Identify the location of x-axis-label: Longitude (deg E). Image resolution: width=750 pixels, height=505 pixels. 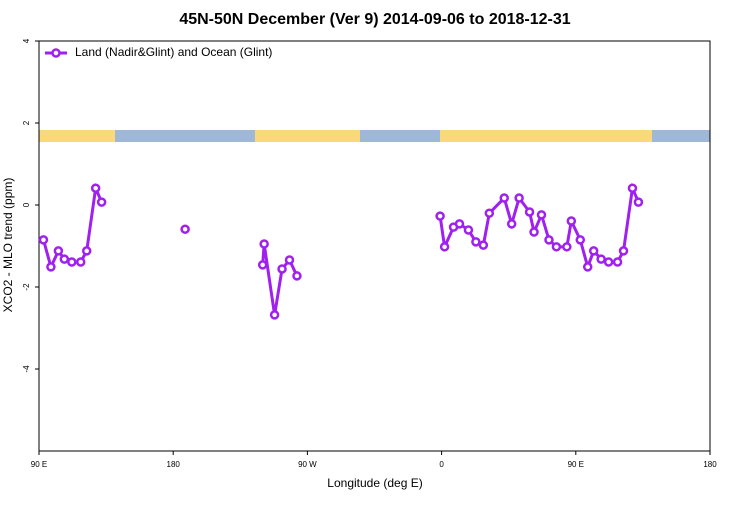
(374, 483).